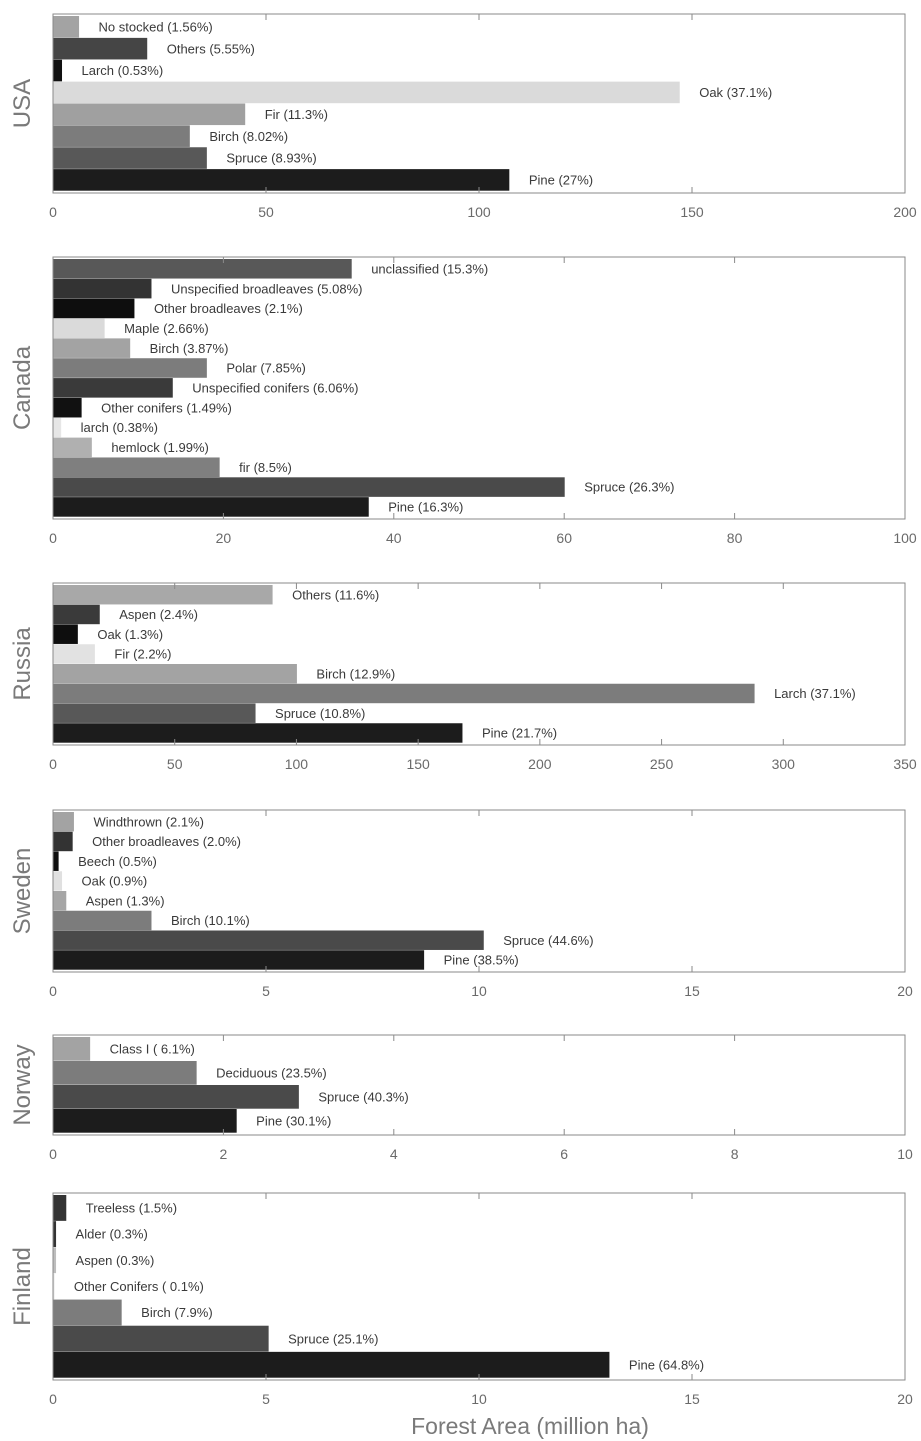  What do you see at coordinates (394, 1154) in the screenshot?
I see `x-tick-label: 4` at bounding box center [394, 1154].